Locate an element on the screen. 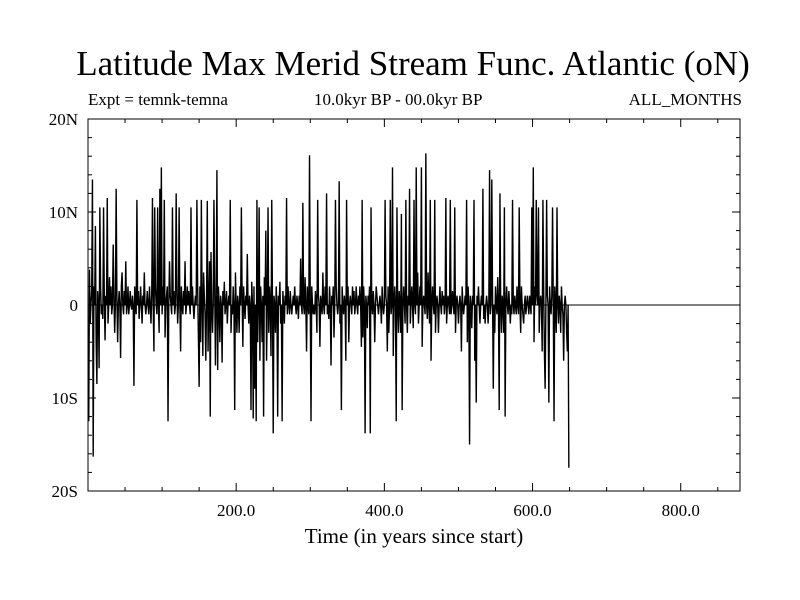 The width and height of the screenshot is (800, 600). x-tick-label: 200.0 is located at coordinates (236, 510).